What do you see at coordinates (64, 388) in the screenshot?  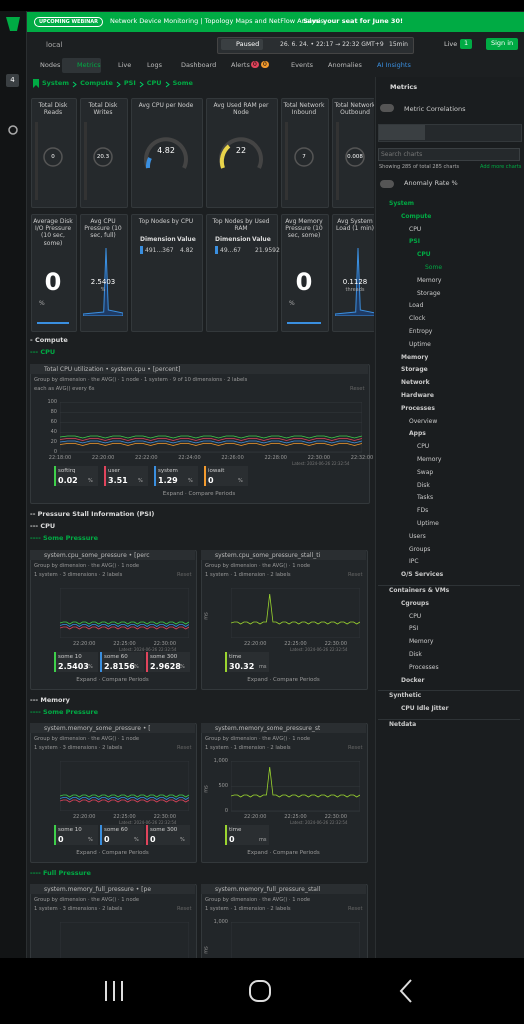 I see `each-as: each as AVG() every 6s` at bounding box center [64, 388].